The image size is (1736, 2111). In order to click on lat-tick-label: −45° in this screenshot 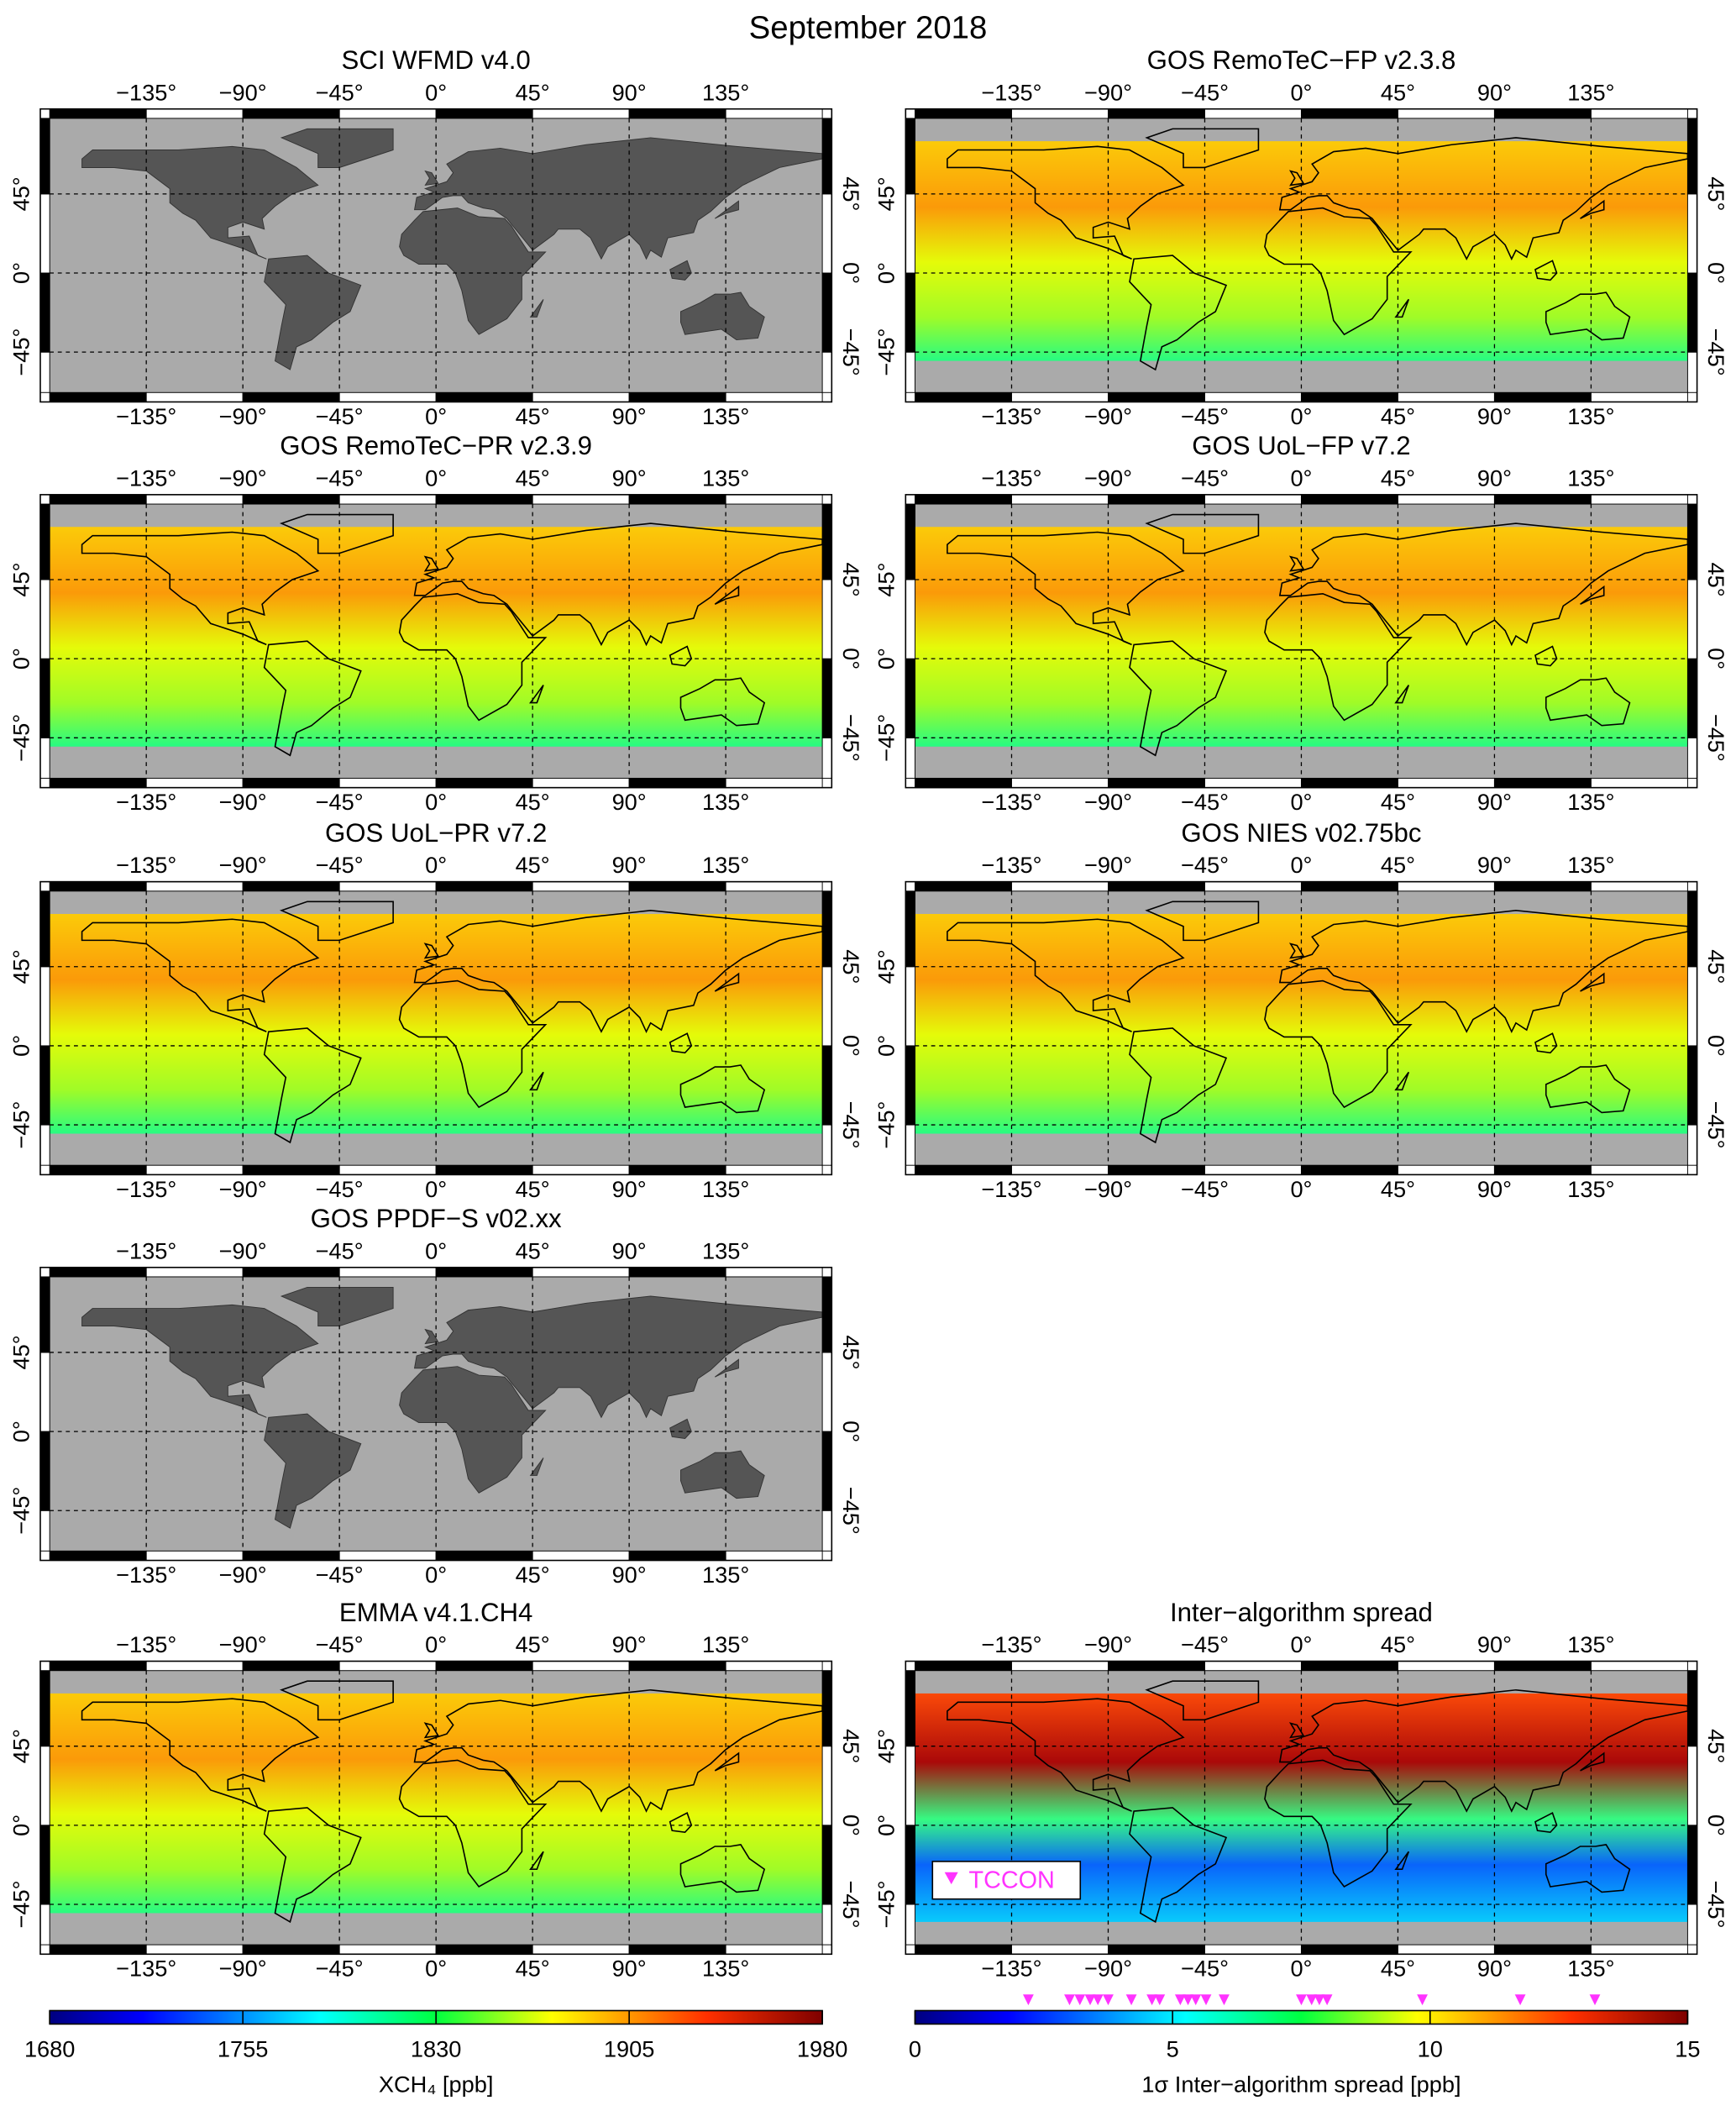, I will do `click(21, 1125)`.